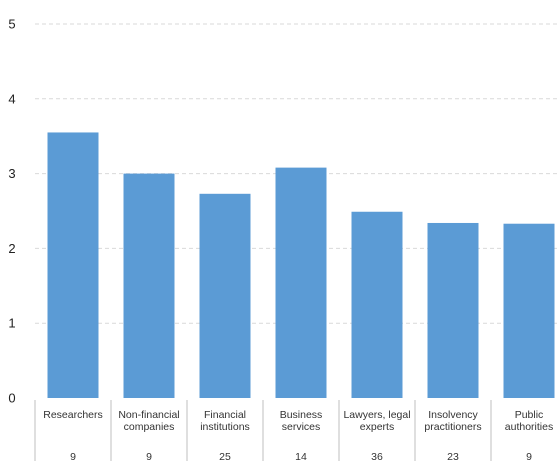 This screenshot has width=557, height=461. Describe the element at coordinates (301, 427) in the screenshot. I see `category-label-3-1: services` at that location.